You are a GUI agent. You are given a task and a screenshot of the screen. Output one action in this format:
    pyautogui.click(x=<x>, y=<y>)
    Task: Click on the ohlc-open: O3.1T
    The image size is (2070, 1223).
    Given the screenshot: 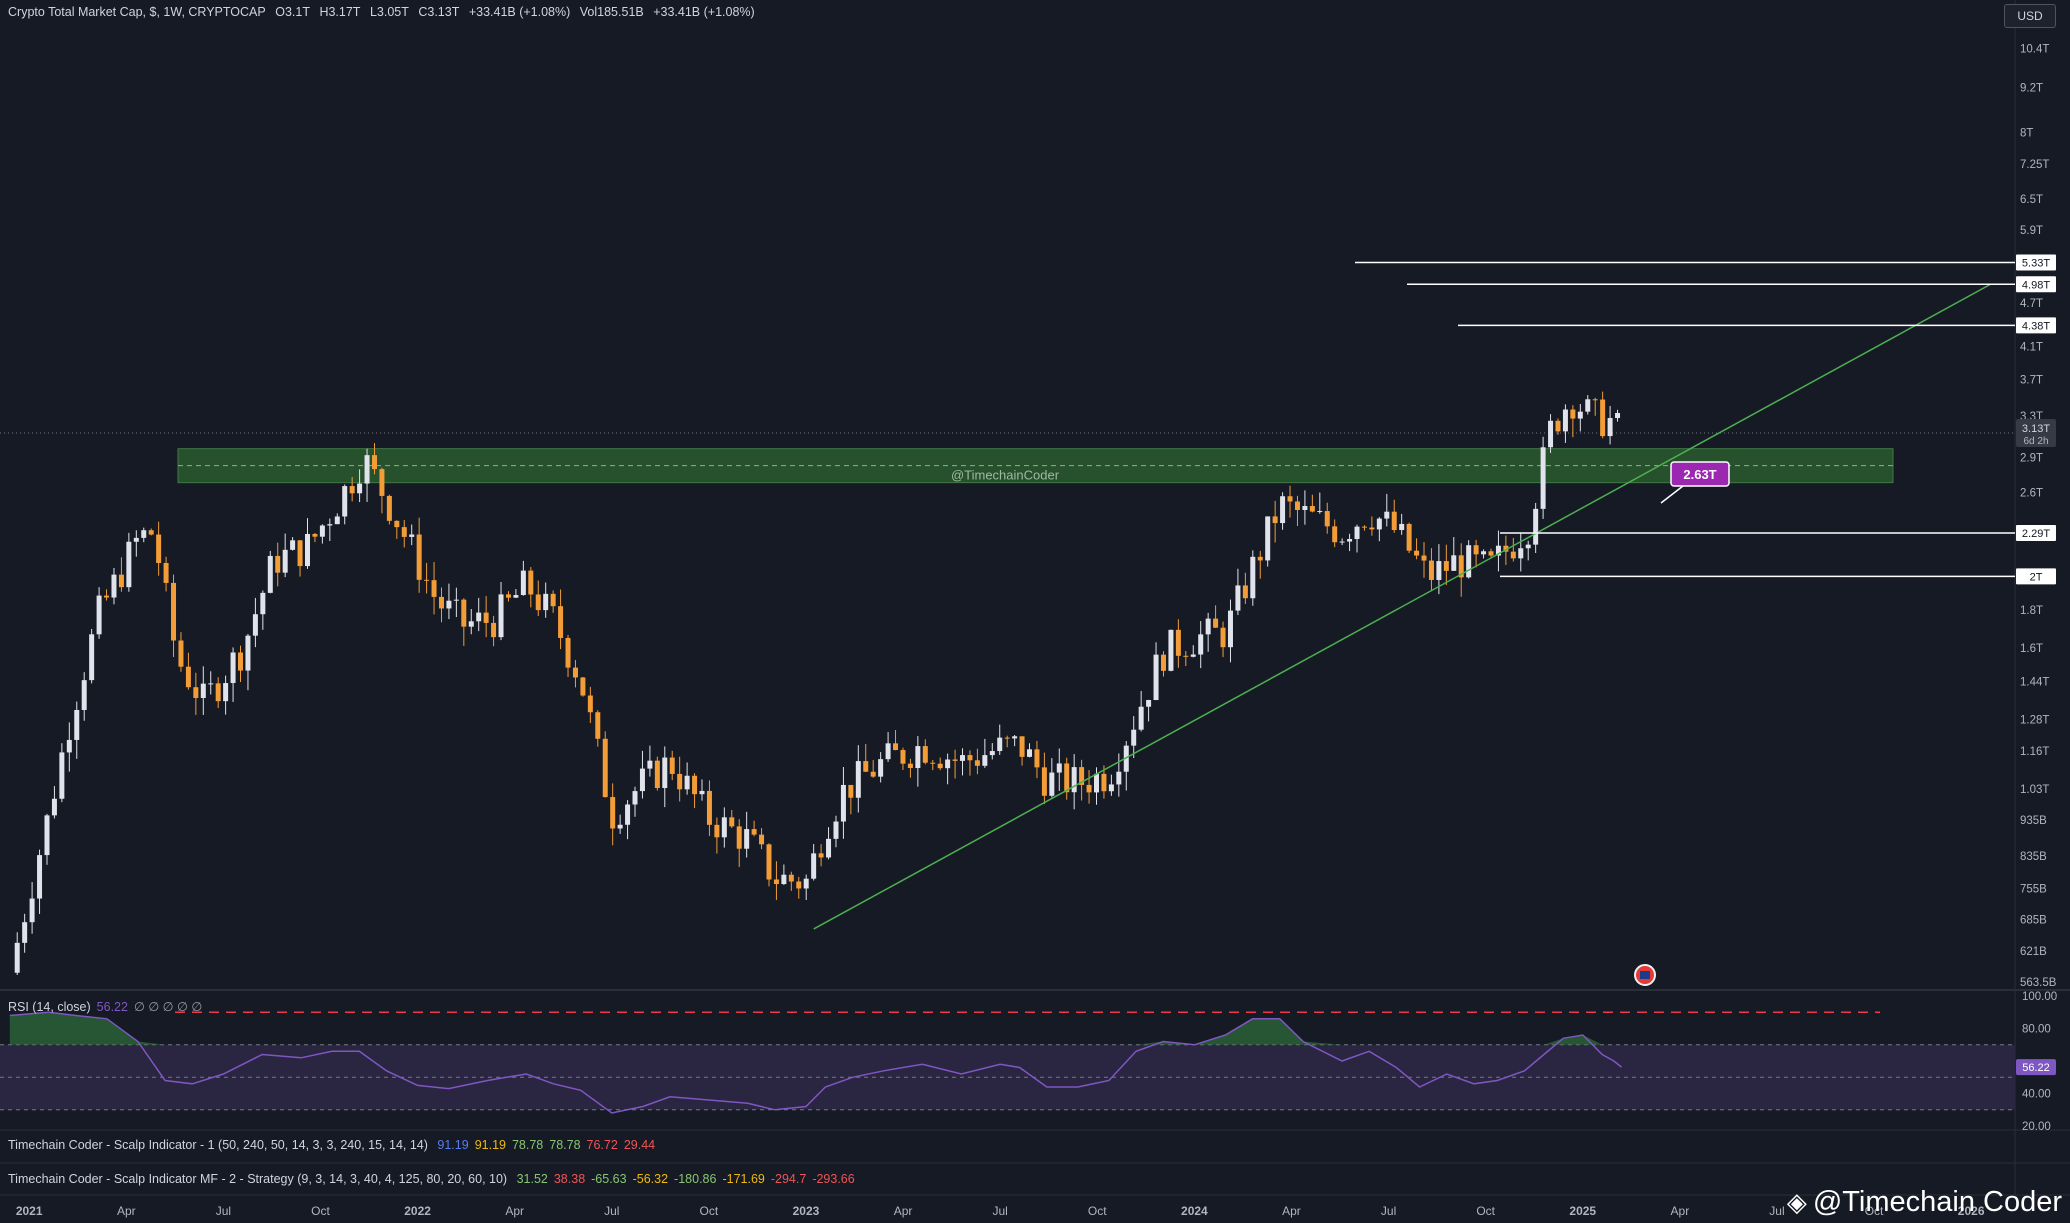 What is the action you would take?
    pyautogui.click(x=292, y=12)
    